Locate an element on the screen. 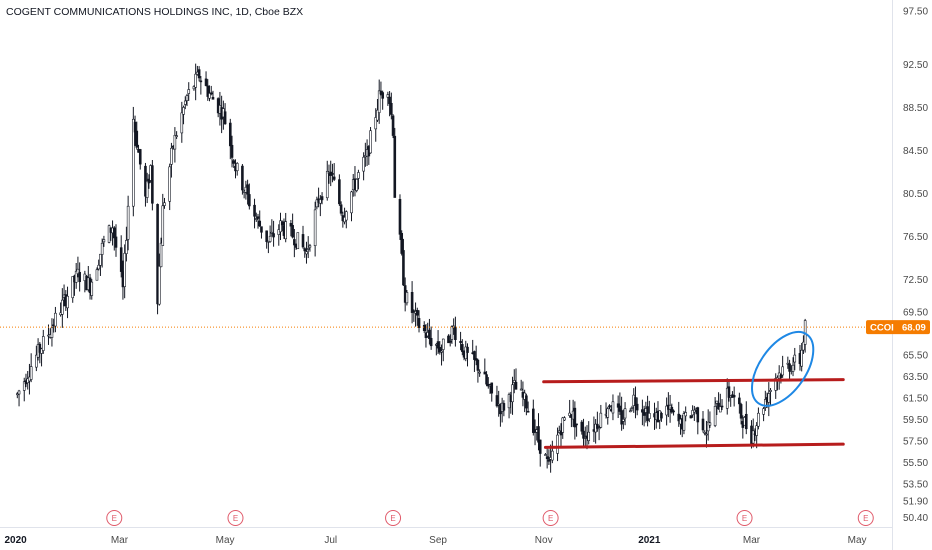  earnings-marker-circle is located at coordinates (865, 518).